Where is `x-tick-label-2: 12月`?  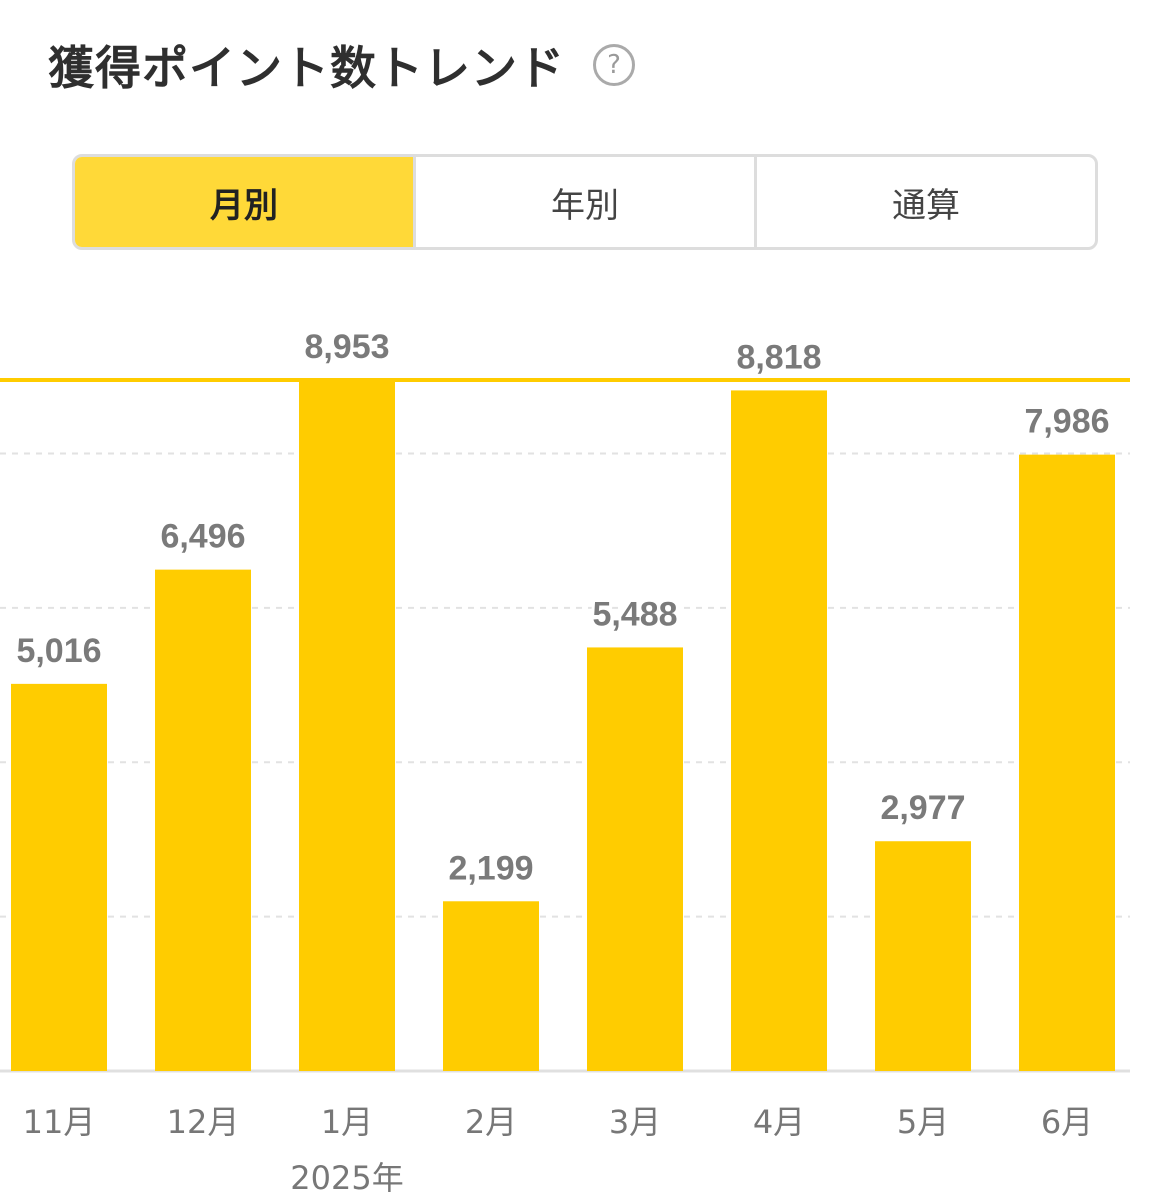
x-tick-label-2: 12月 is located at coordinates (203, 1122).